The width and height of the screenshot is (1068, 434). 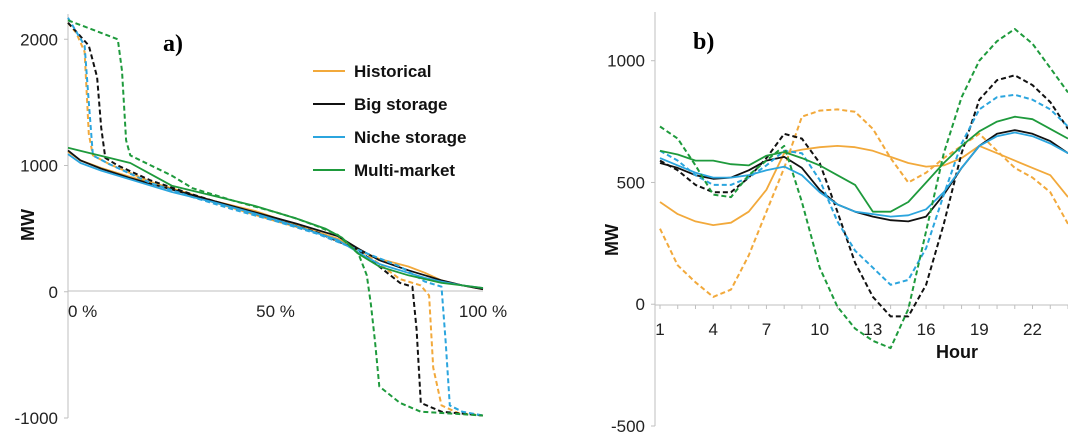 What do you see at coordinates (766, 329) in the screenshot?
I see `panel-b-x-tick-label: 7` at bounding box center [766, 329].